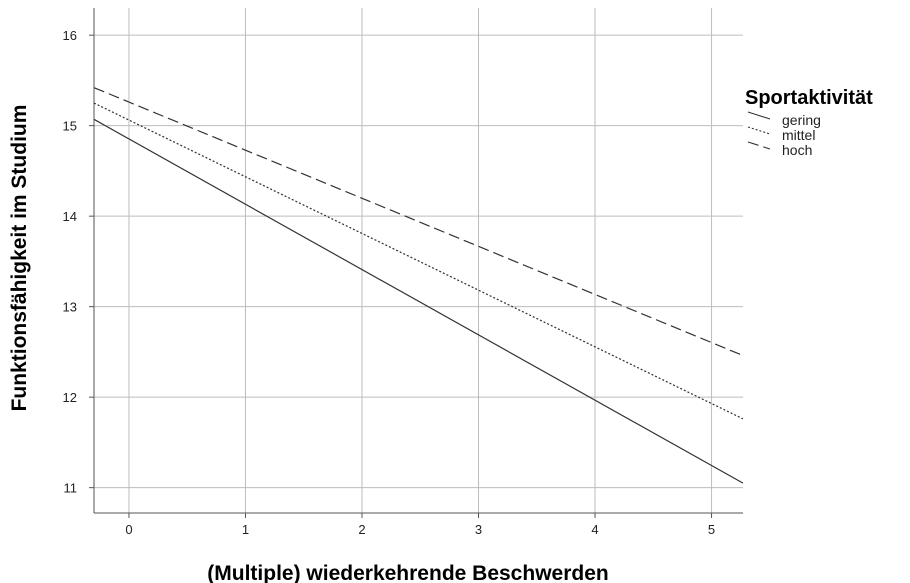 The image size is (910, 583). I want to click on legend-swatch-mittel, so click(759, 130).